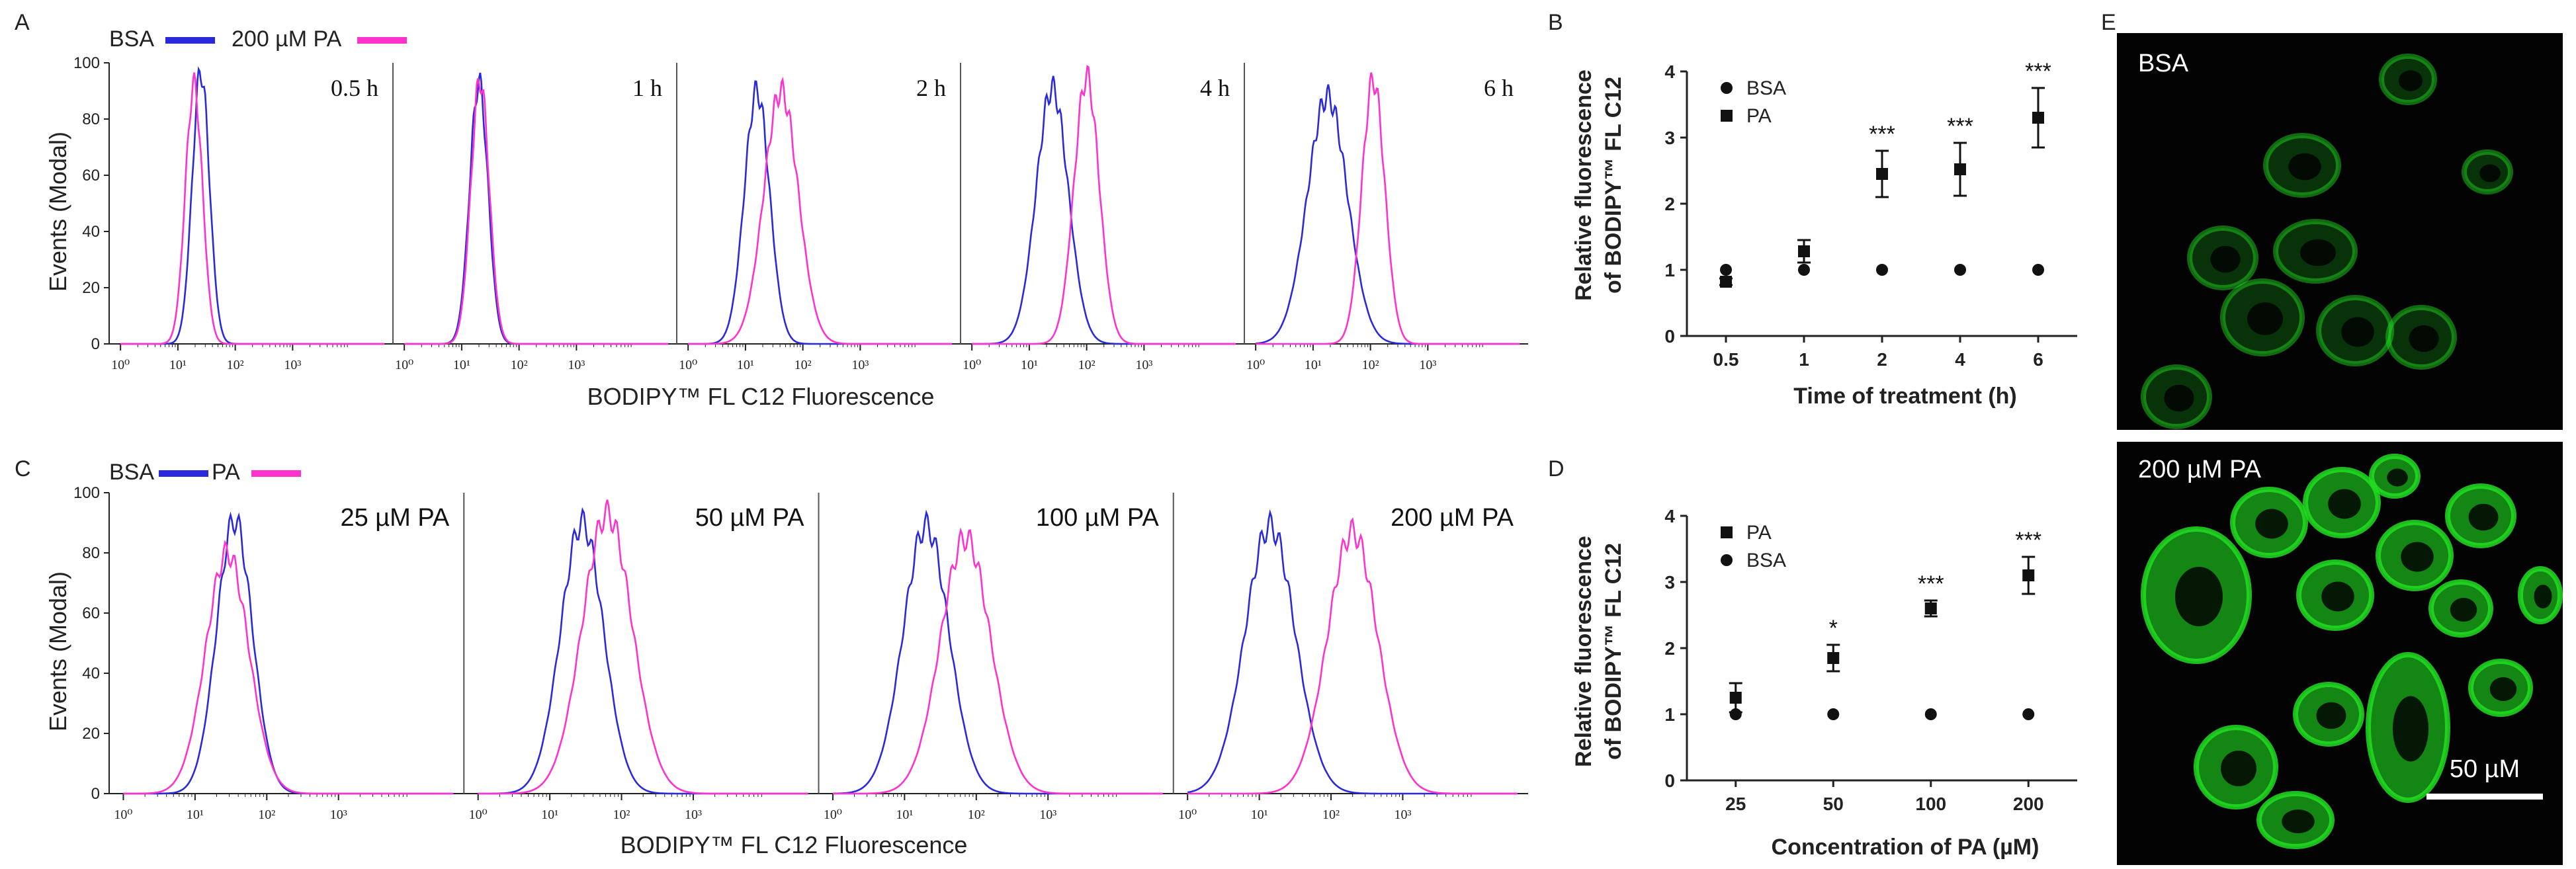 The height and width of the screenshot is (869, 2576). Describe the element at coordinates (1727, 116) in the screenshot. I see `legend-marker-pa` at that location.